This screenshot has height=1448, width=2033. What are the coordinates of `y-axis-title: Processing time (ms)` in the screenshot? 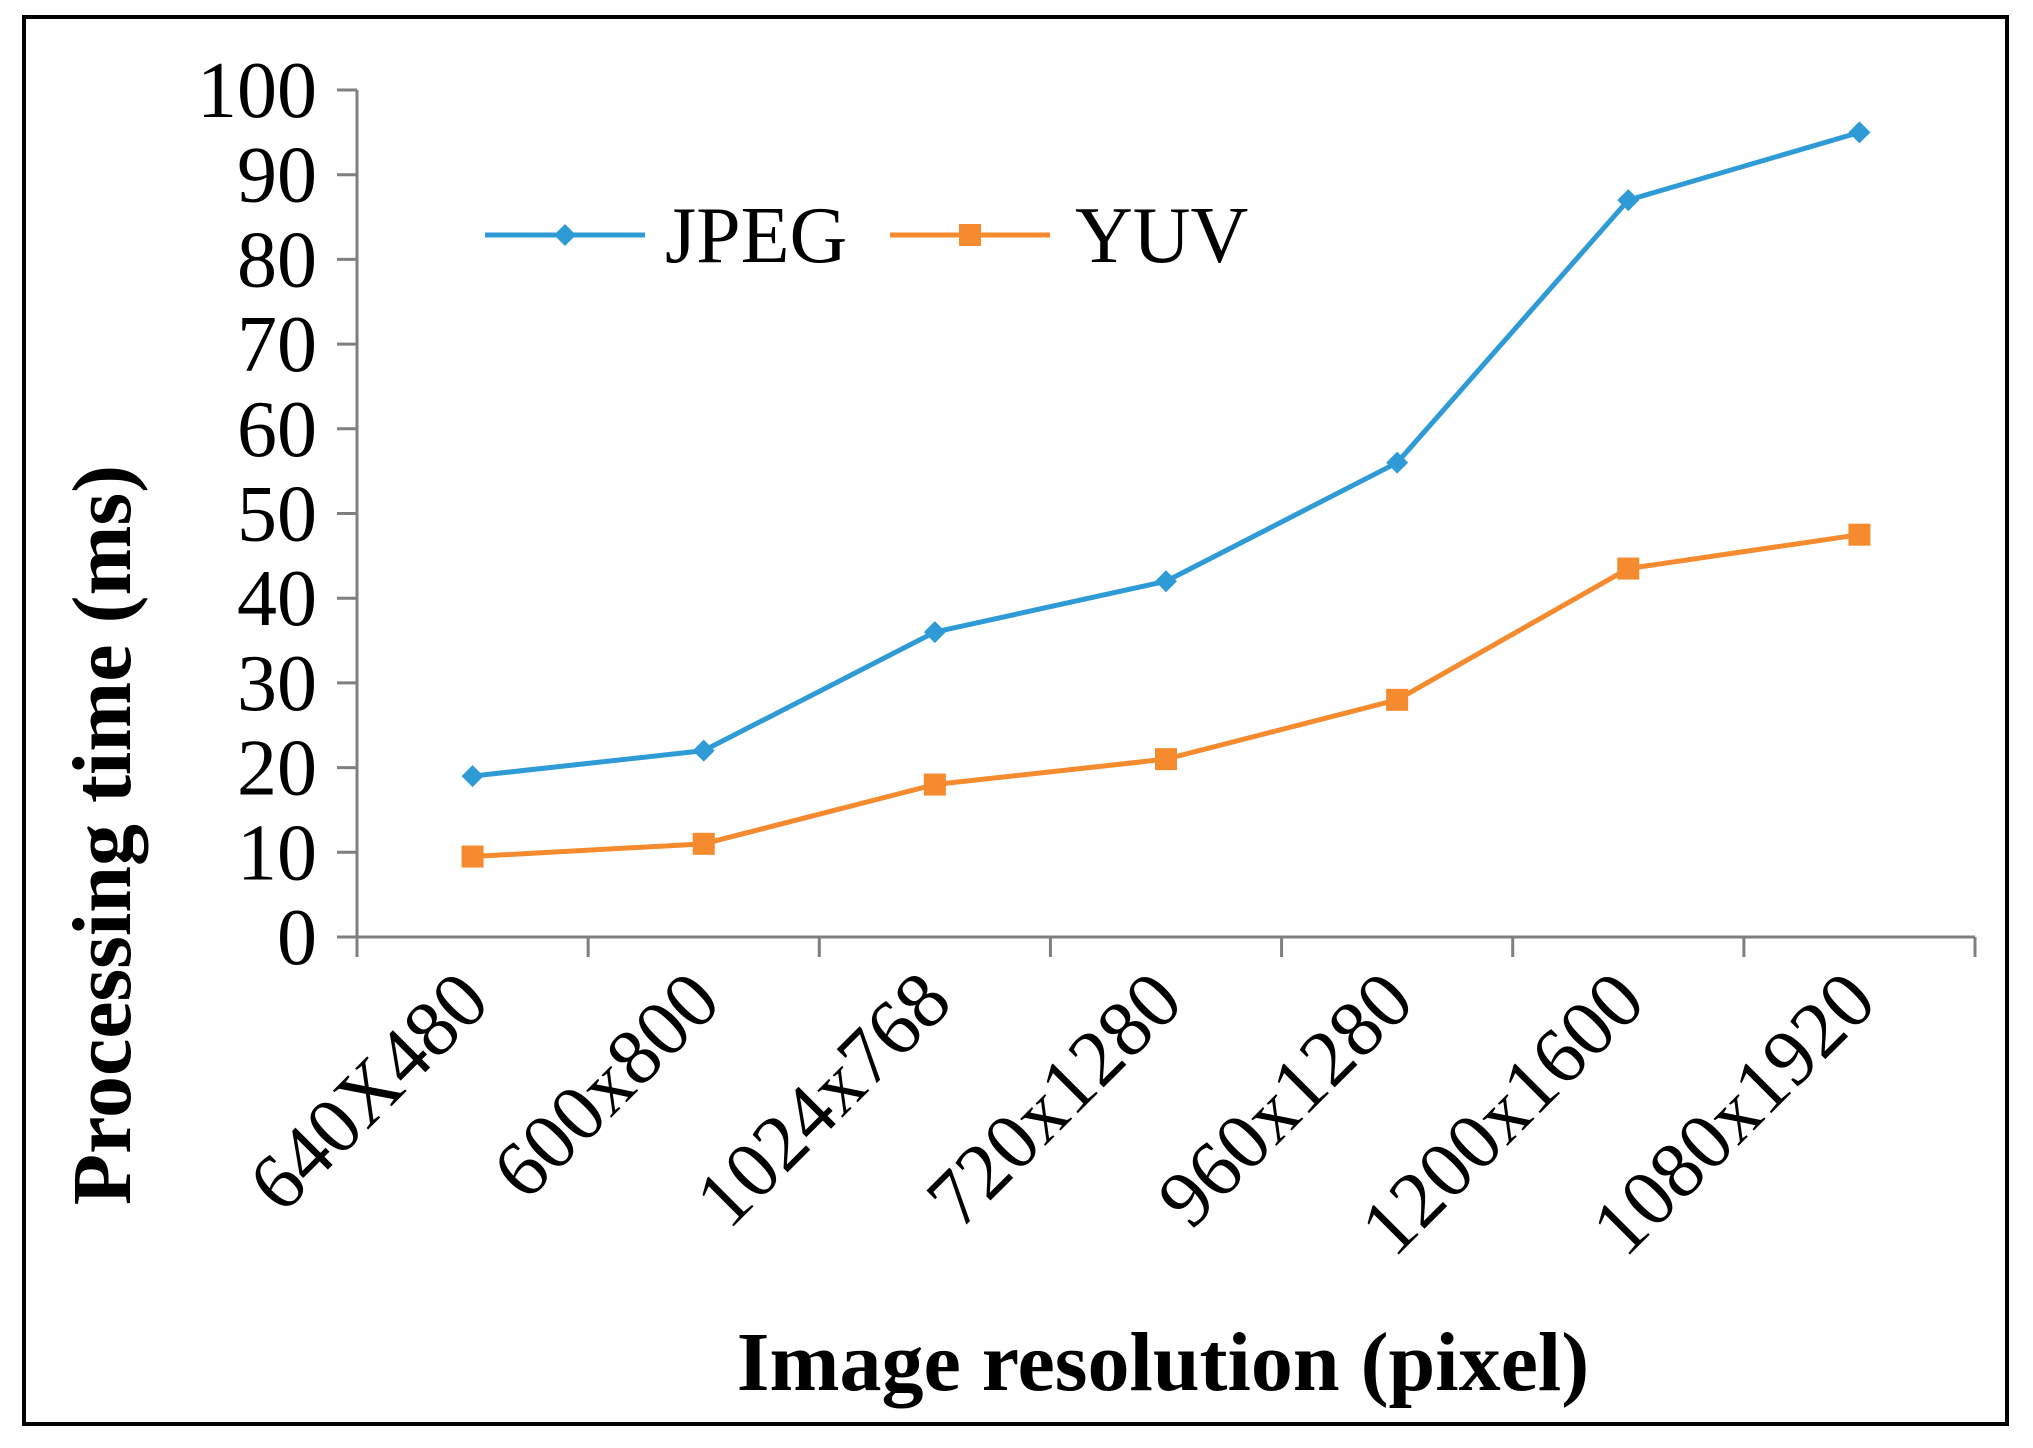 It's located at (102, 835).